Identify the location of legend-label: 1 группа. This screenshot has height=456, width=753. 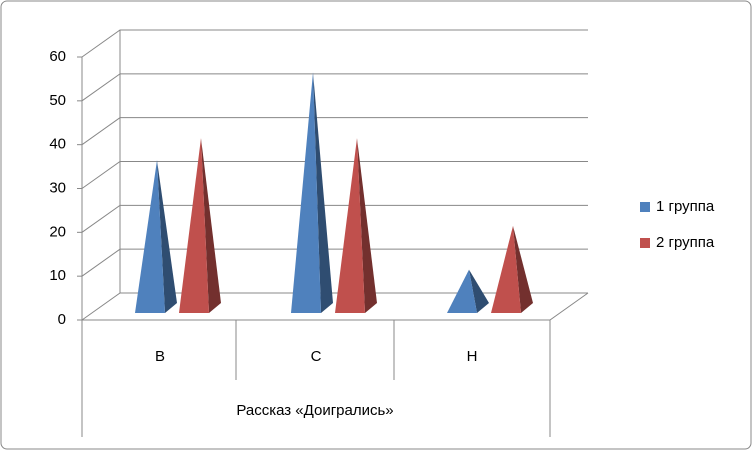
(685, 206).